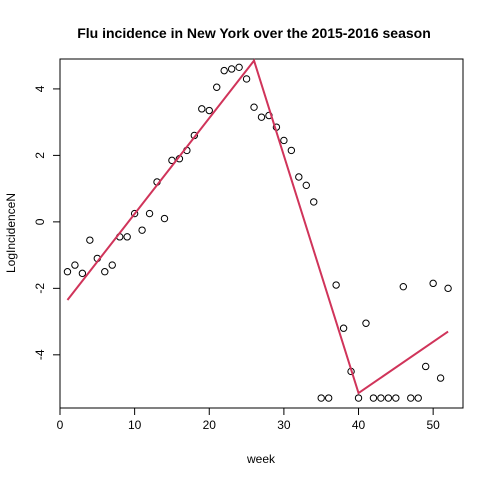  I want to click on x-tick-label: 0, so click(60, 425).